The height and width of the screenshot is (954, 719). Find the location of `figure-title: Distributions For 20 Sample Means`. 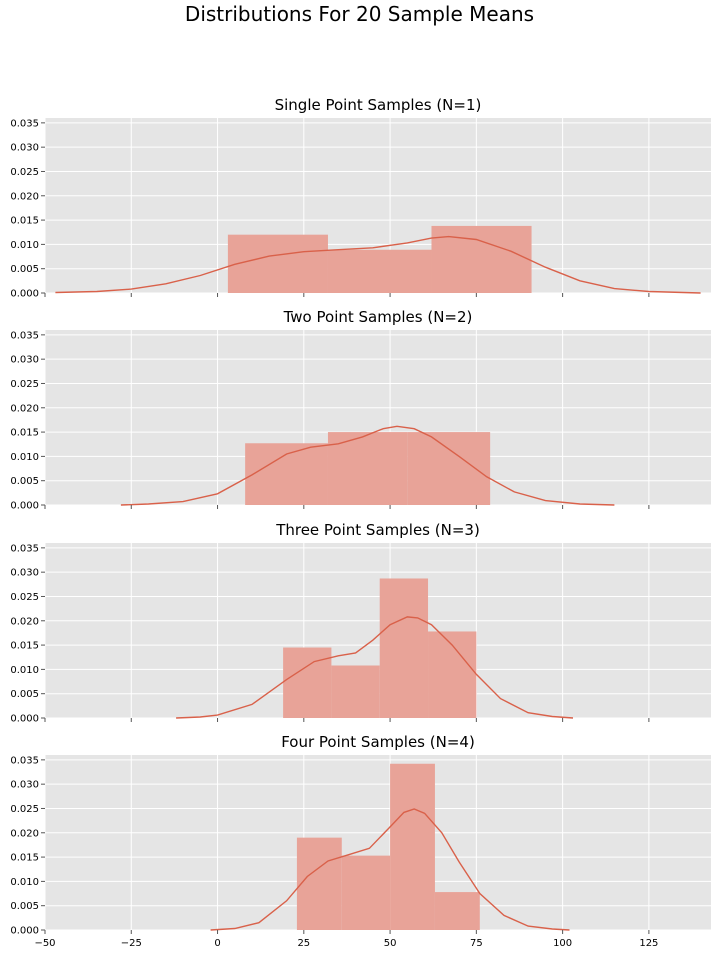

figure-title: Distributions For 20 Sample Means is located at coordinates (359, 14).